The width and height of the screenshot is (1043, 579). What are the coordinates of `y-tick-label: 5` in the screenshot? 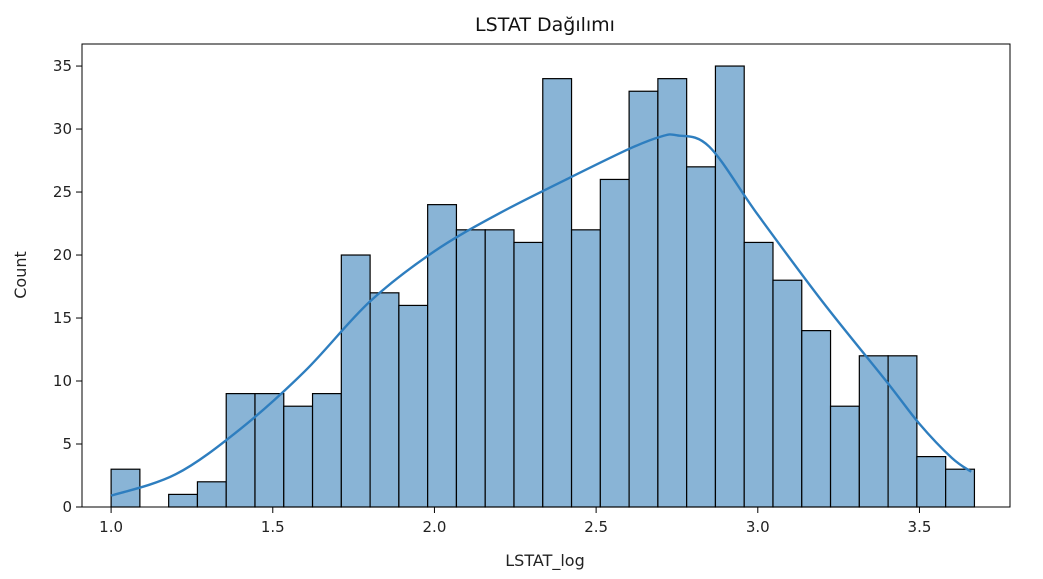 It's located at (67, 444).